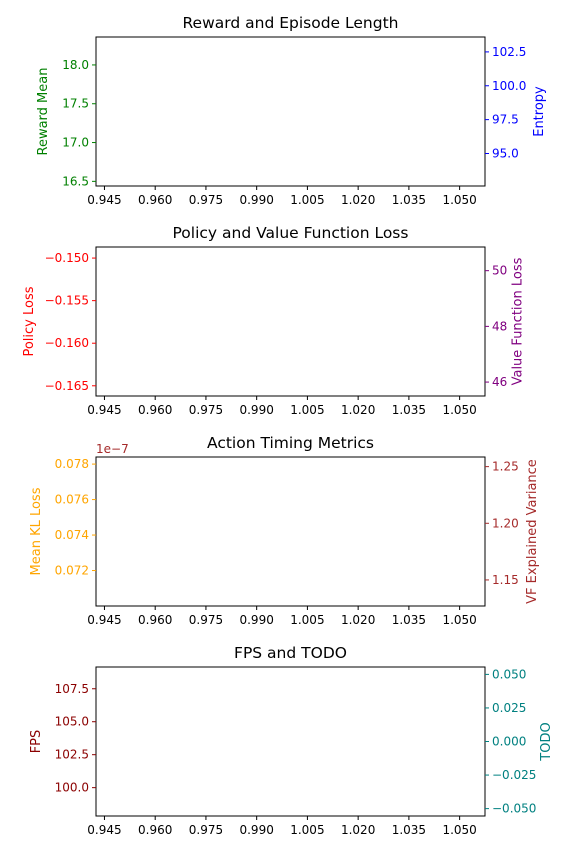 The image size is (580, 855). I want to click on subplot-title: Action Timing Metrics, so click(290, 443).